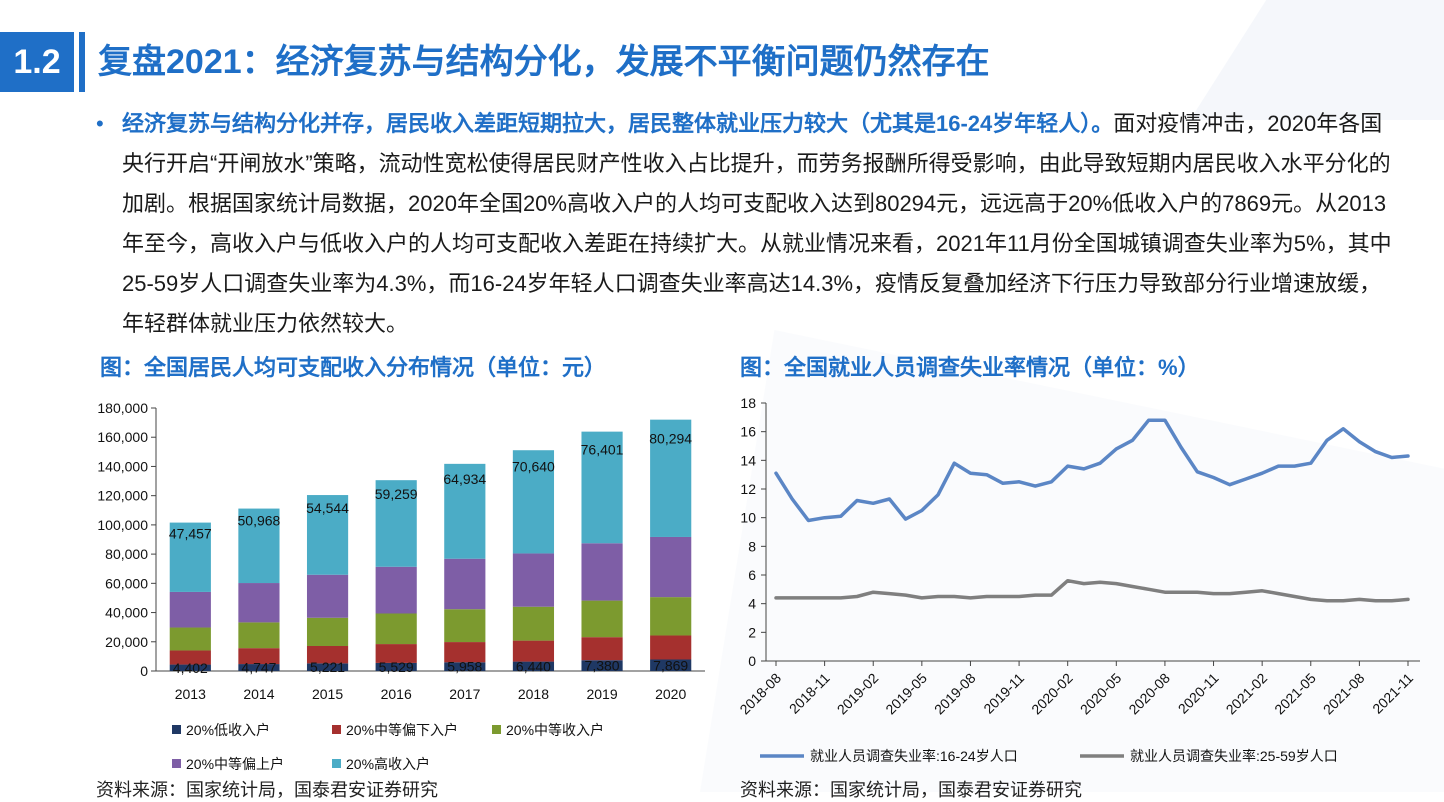  What do you see at coordinates (533, 467) in the screenshot?
I see `data-label: 70,640` at bounding box center [533, 467].